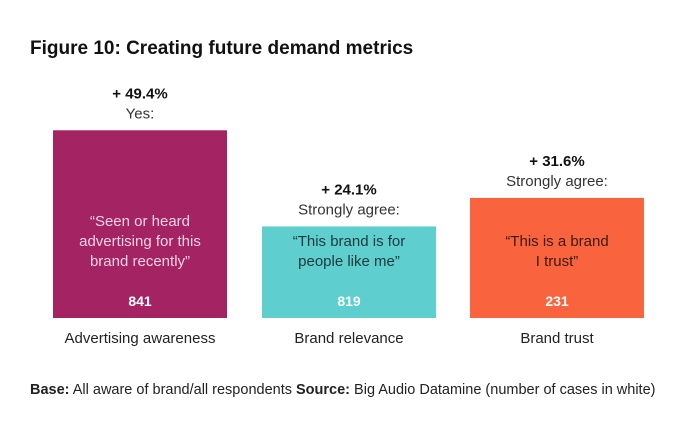  Describe the element at coordinates (140, 338) in the screenshot. I see `category-label: Advertising awareness` at that location.